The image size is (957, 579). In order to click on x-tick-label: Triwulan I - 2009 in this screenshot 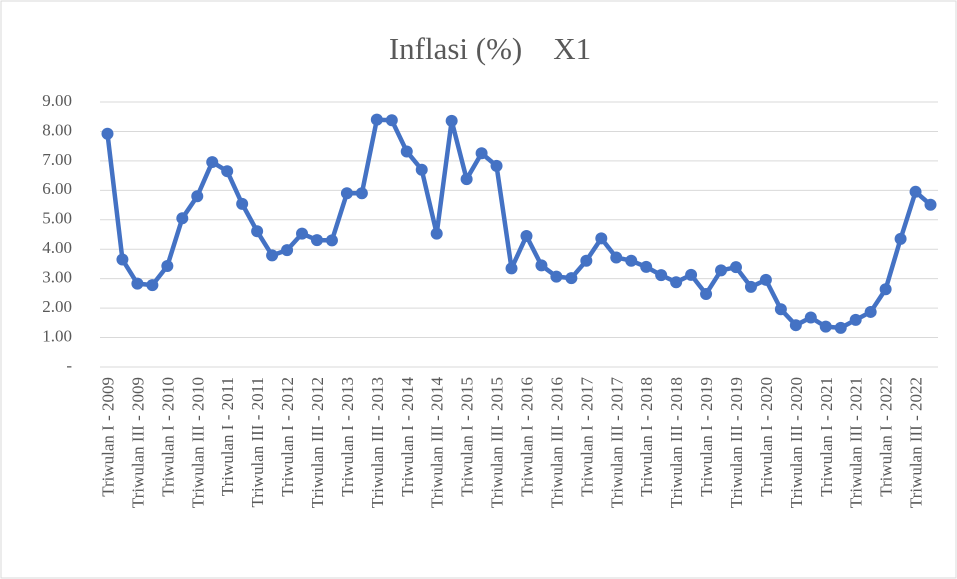, I will do `click(107, 437)`.